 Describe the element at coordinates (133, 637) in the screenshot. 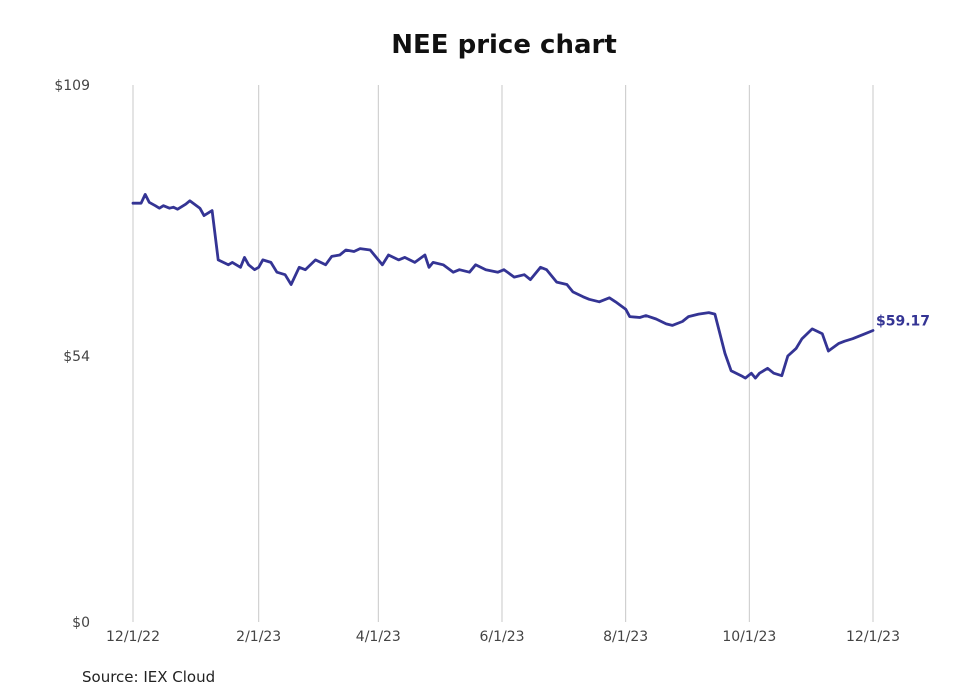

I see `x-tick-label: 12/1/22` at that location.